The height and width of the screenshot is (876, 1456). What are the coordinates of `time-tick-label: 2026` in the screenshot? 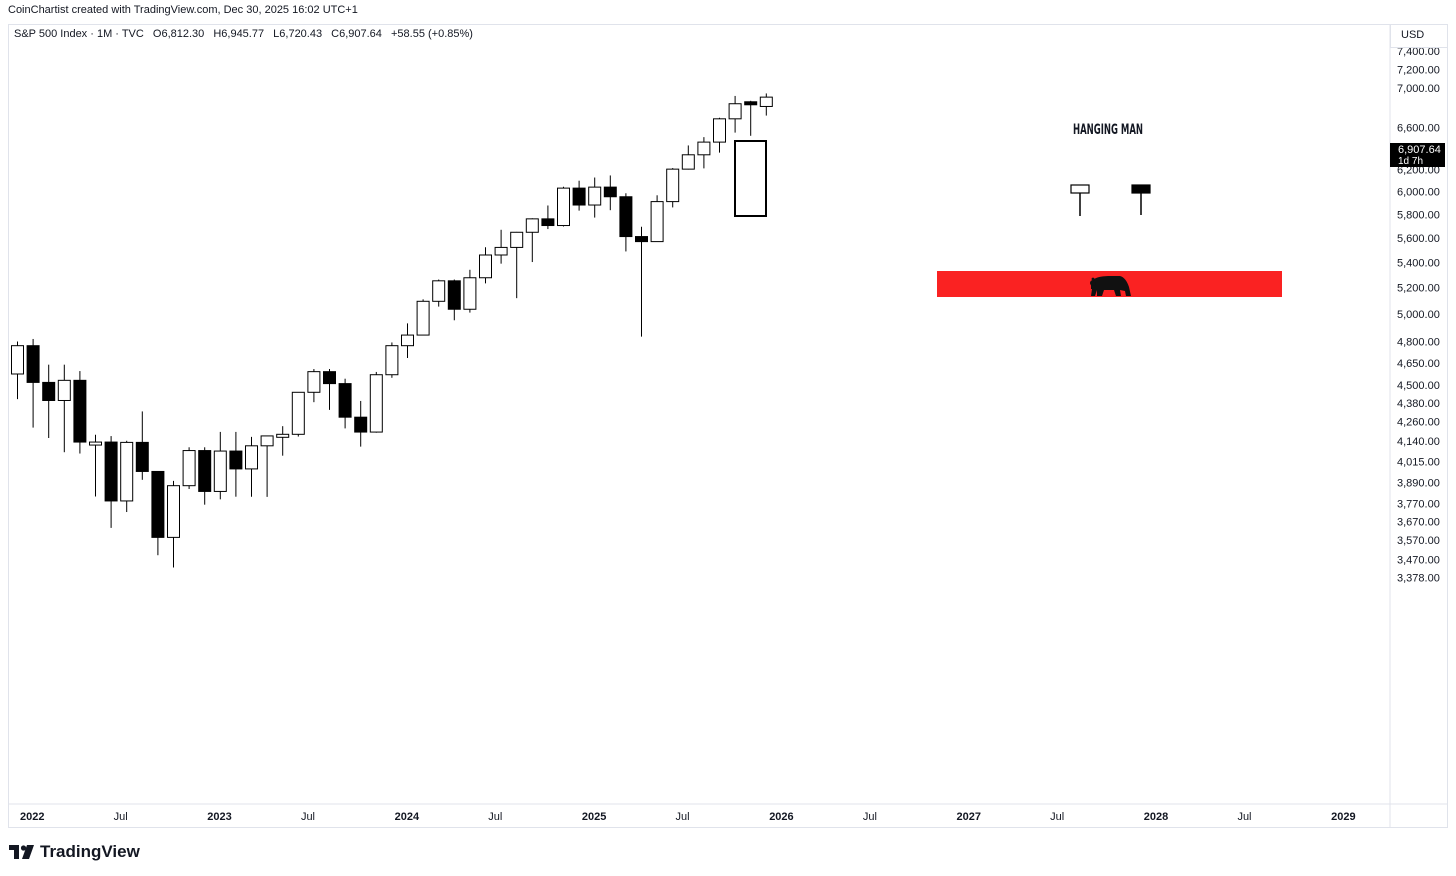 It's located at (781, 817).